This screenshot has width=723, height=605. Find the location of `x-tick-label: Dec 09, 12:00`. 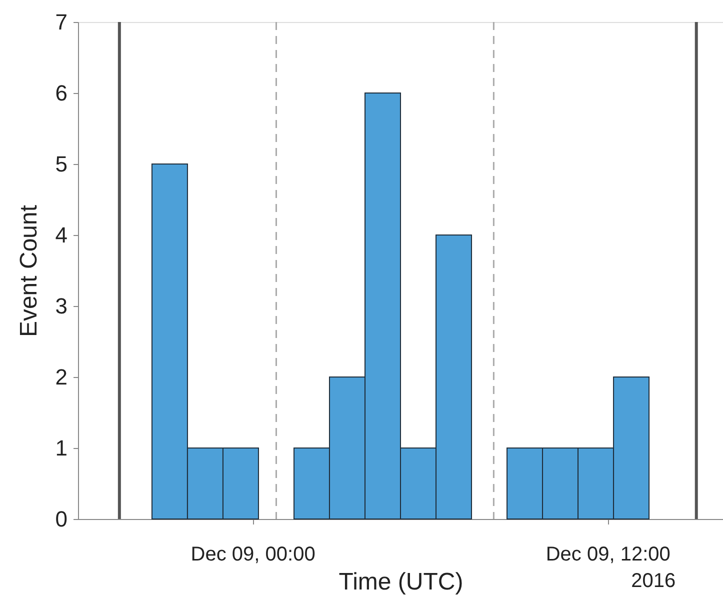

x-tick-label: Dec 09, 12:00 is located at coordinates (608, 555).